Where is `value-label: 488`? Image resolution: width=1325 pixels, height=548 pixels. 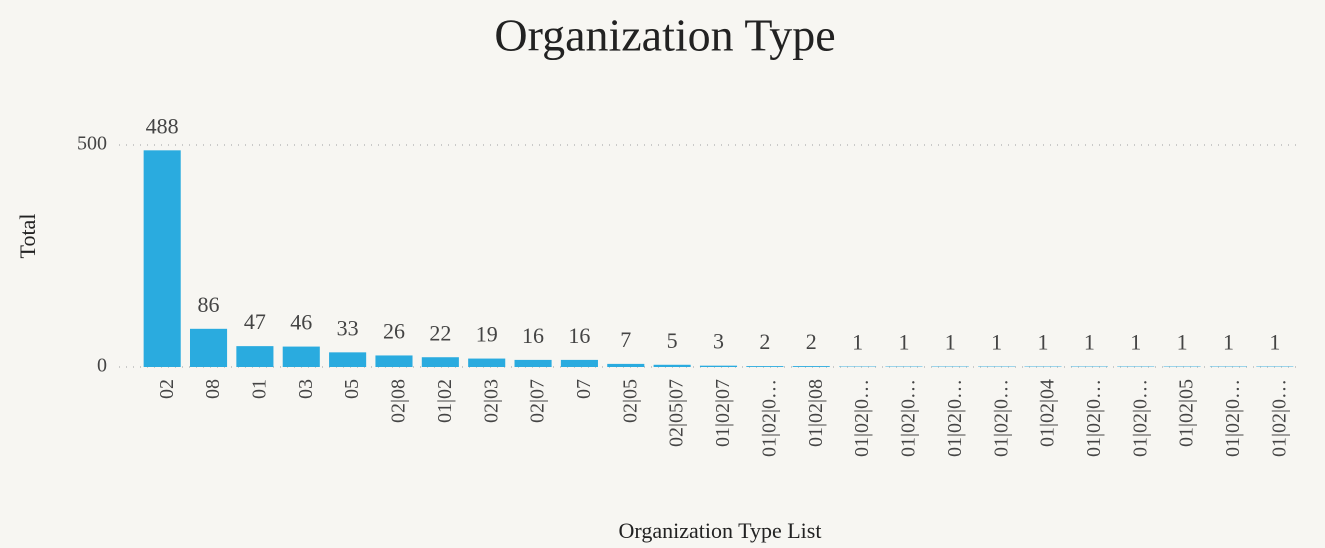 value-label: 488 is located at coordinates (162, 125).